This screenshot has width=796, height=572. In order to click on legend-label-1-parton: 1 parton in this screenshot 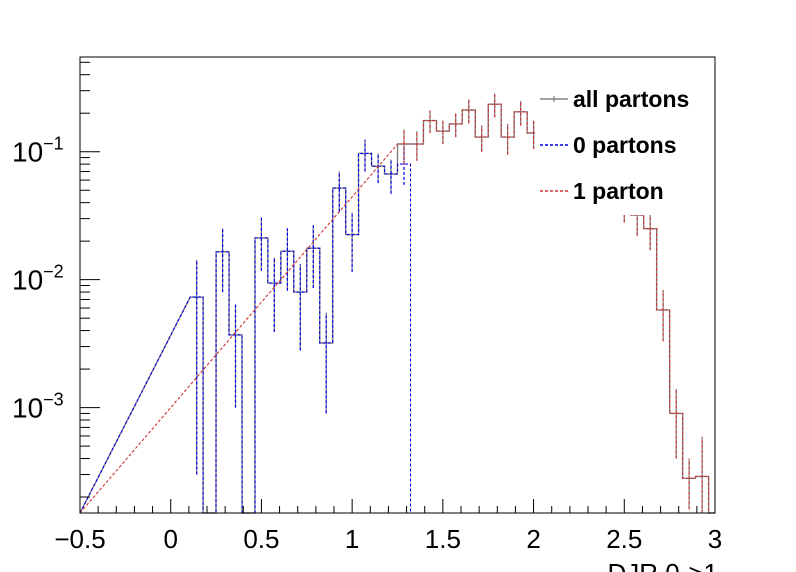, I will do `click(618, 191)`.